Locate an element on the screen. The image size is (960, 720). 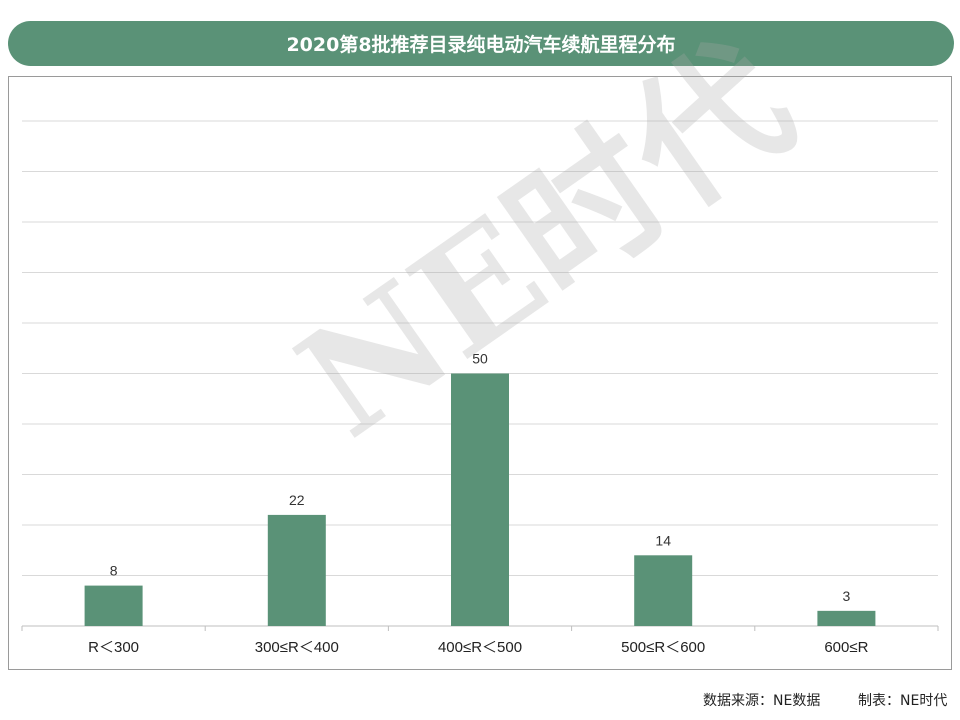
data-label: 3 is located at coordinates (847, 596).